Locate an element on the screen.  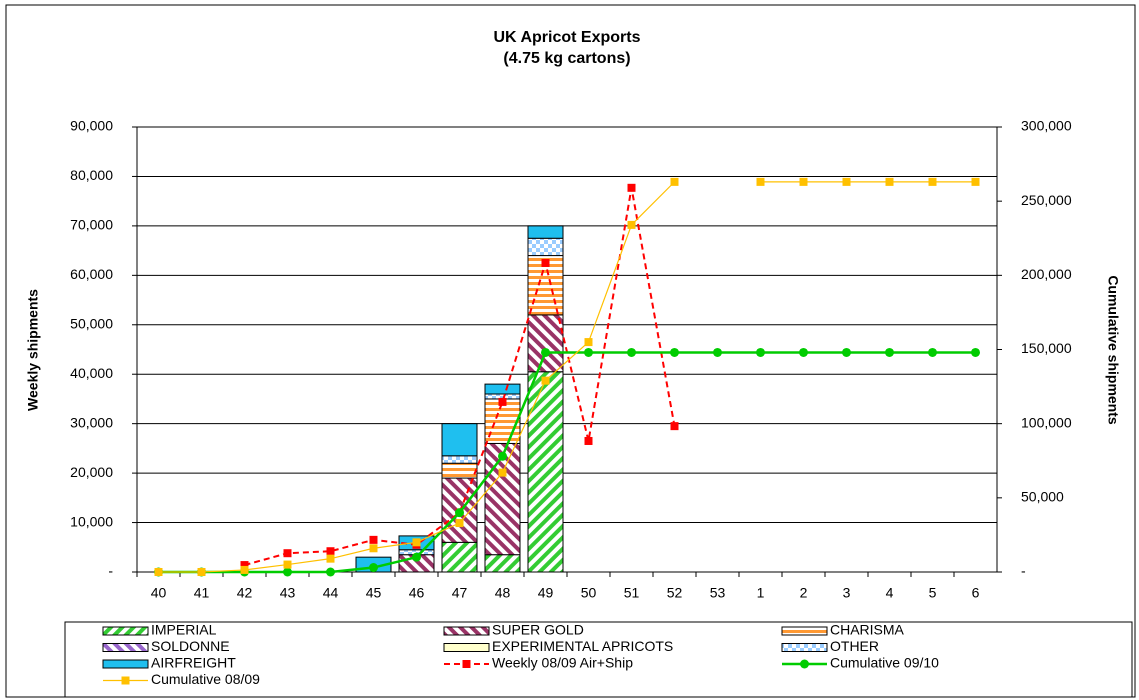
legend-label: CHARISMA is located at coordinates (867, 630).